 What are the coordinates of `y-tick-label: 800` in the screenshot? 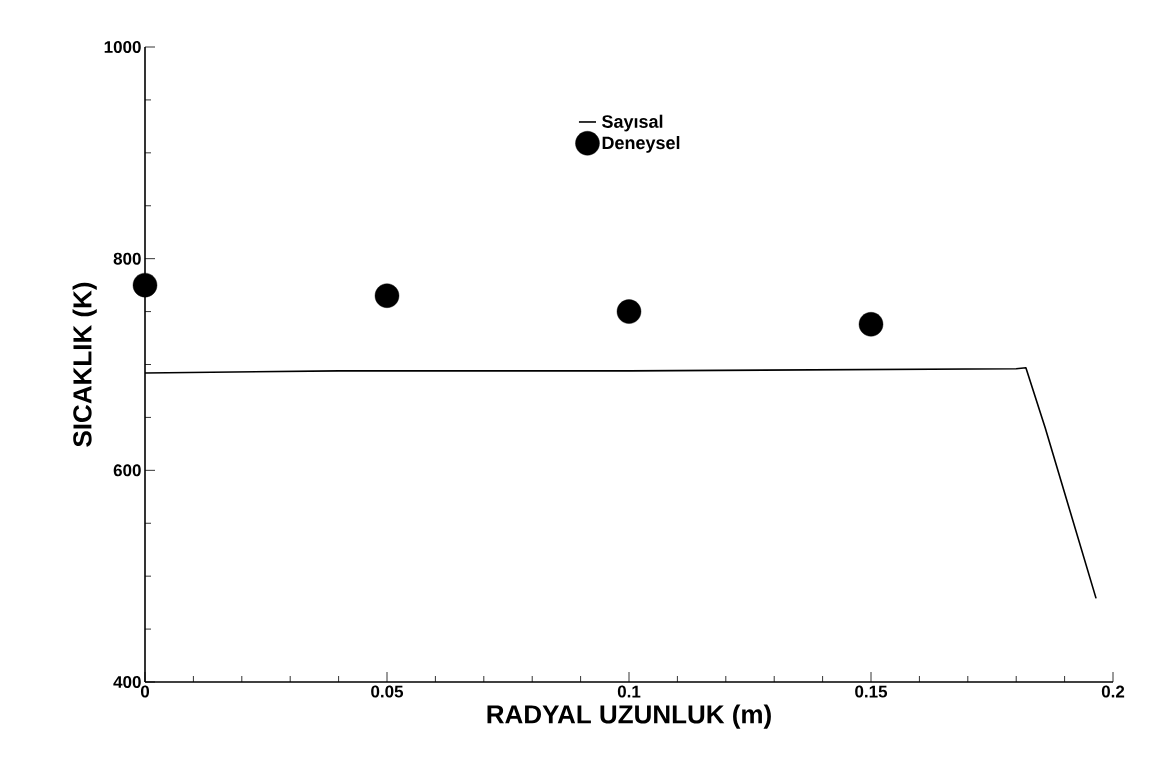 It's located at (127, 258).